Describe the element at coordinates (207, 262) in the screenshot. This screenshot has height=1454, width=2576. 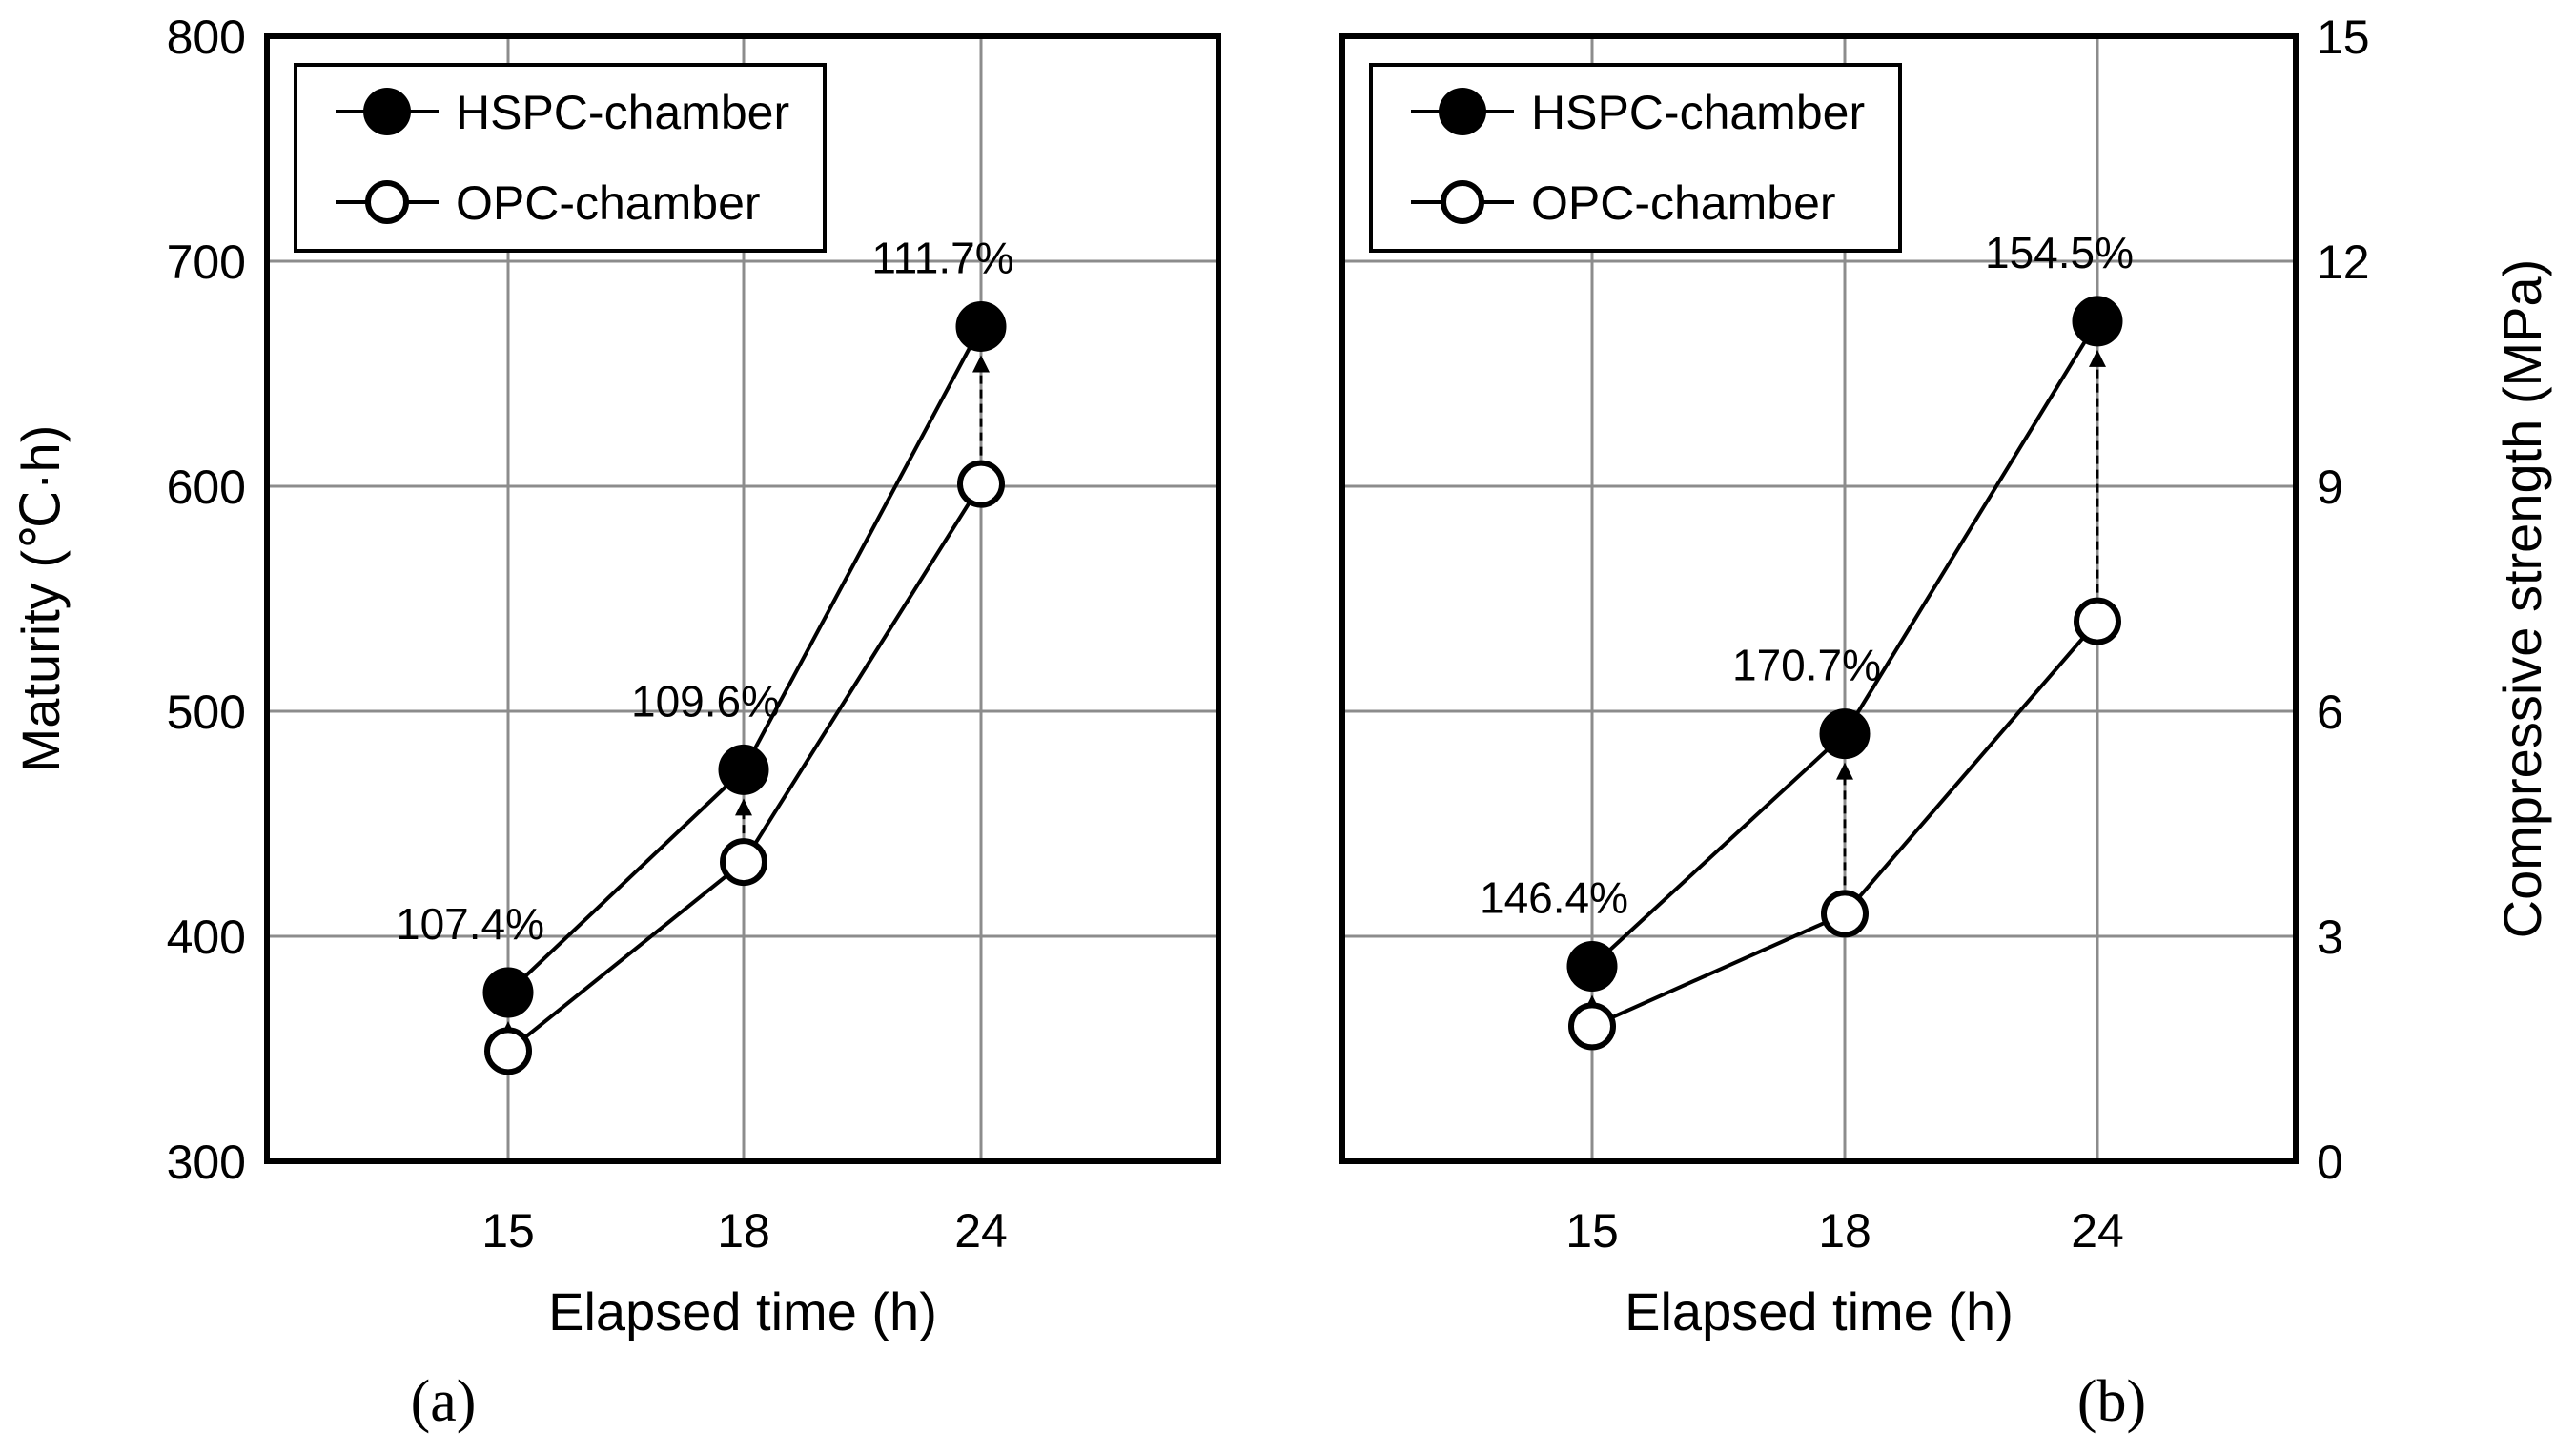
I see `y-tick-label: 700` at that location.